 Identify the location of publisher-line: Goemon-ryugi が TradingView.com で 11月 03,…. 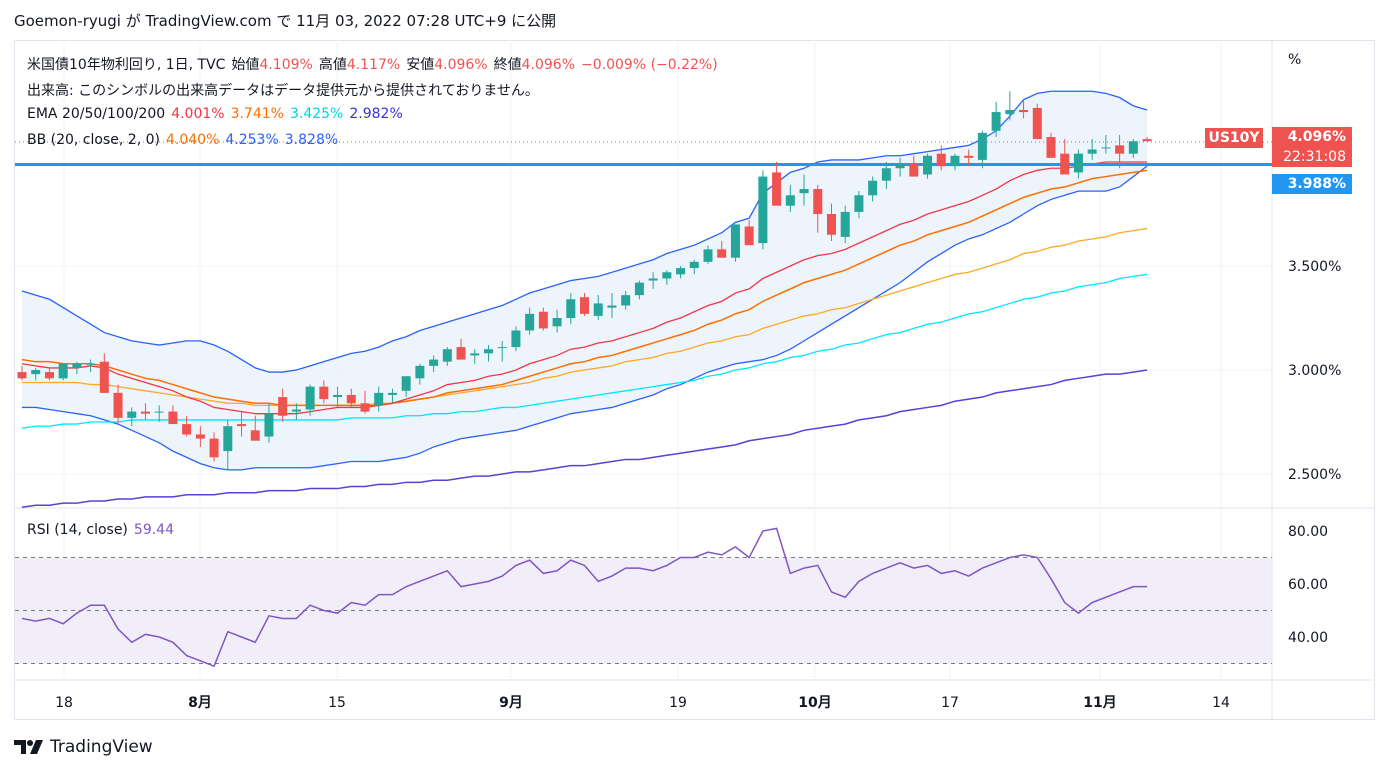
(285, 21).